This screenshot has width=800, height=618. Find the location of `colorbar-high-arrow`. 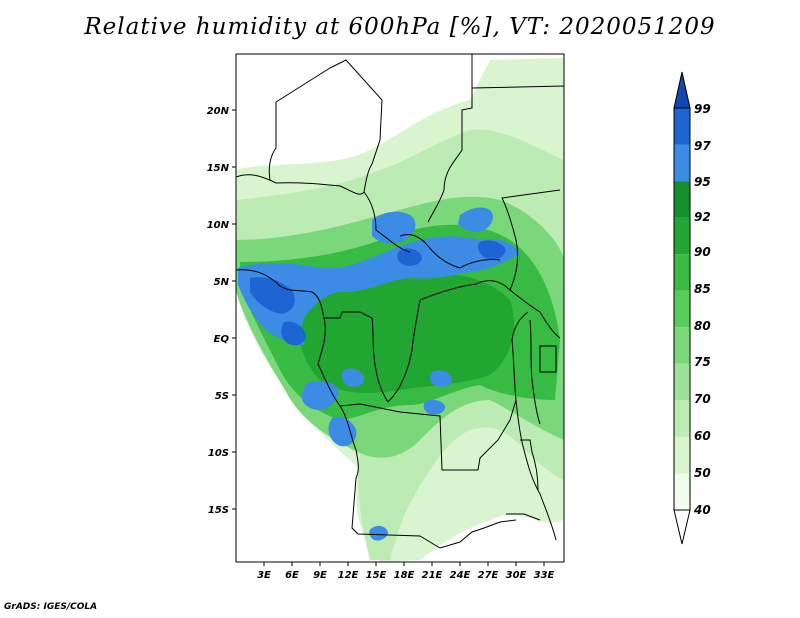

colorbar-high-arrow is located at coordinates (682, 90).